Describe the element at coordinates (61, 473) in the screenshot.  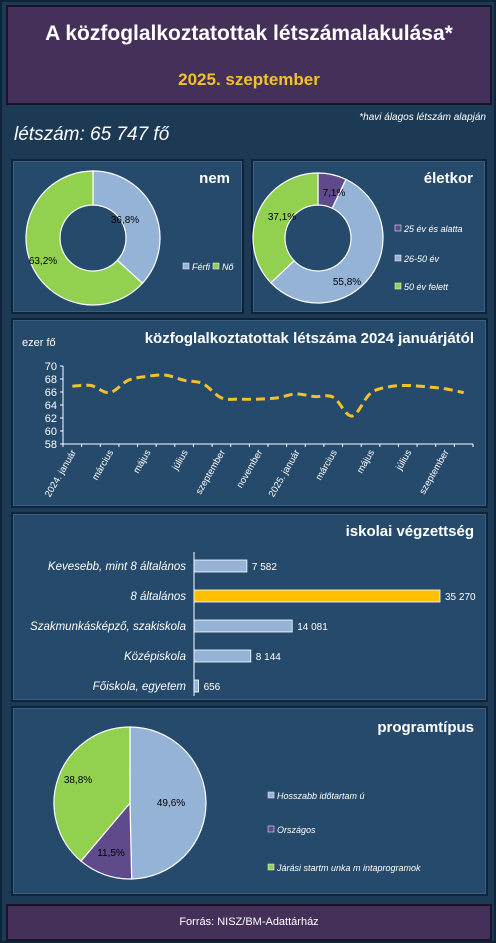
I see `x-tick-label-0: 2024. január` at that location.